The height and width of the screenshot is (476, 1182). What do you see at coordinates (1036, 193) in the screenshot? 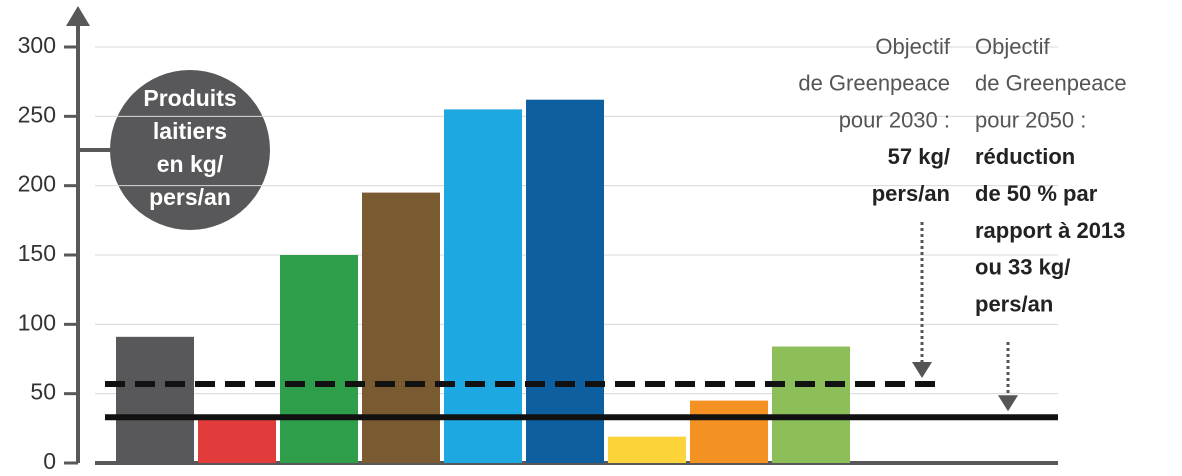
I see `annotation: de 50 % par` at bounding box center [1036, 193].